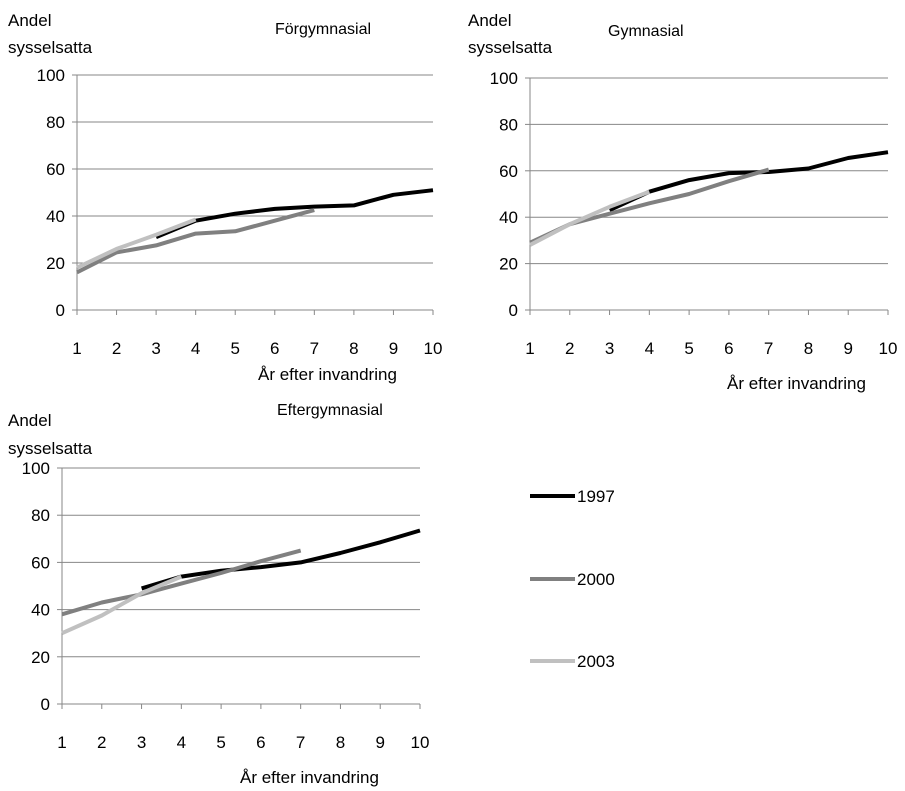 The height and width of the screenshot is (791, 905). What do you see at coordinates (323, 29) in the screenshot?
I see `chart-title: Förgymnasial` at bounding box center [323, 29].